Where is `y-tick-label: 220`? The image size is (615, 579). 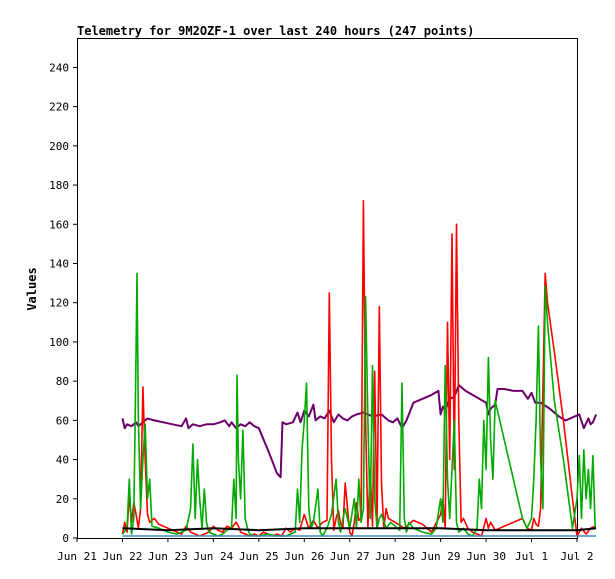 y-tick-label: 220 is located at coordinates (59, 107).